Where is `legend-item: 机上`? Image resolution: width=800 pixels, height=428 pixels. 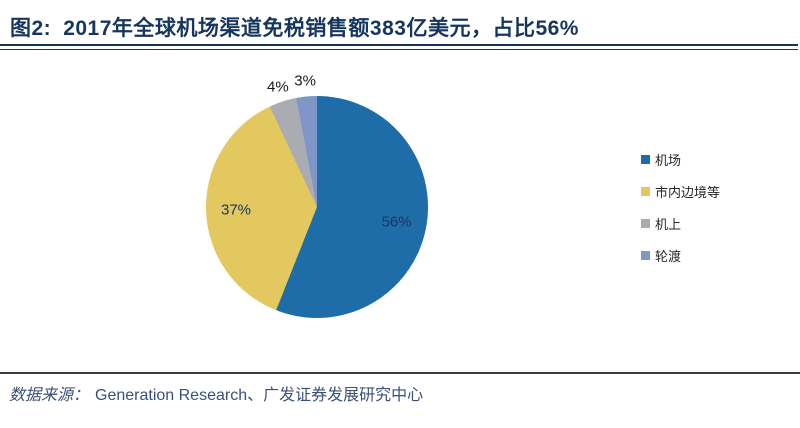 legend-item: 机上 is located at coordinates (680, 223).